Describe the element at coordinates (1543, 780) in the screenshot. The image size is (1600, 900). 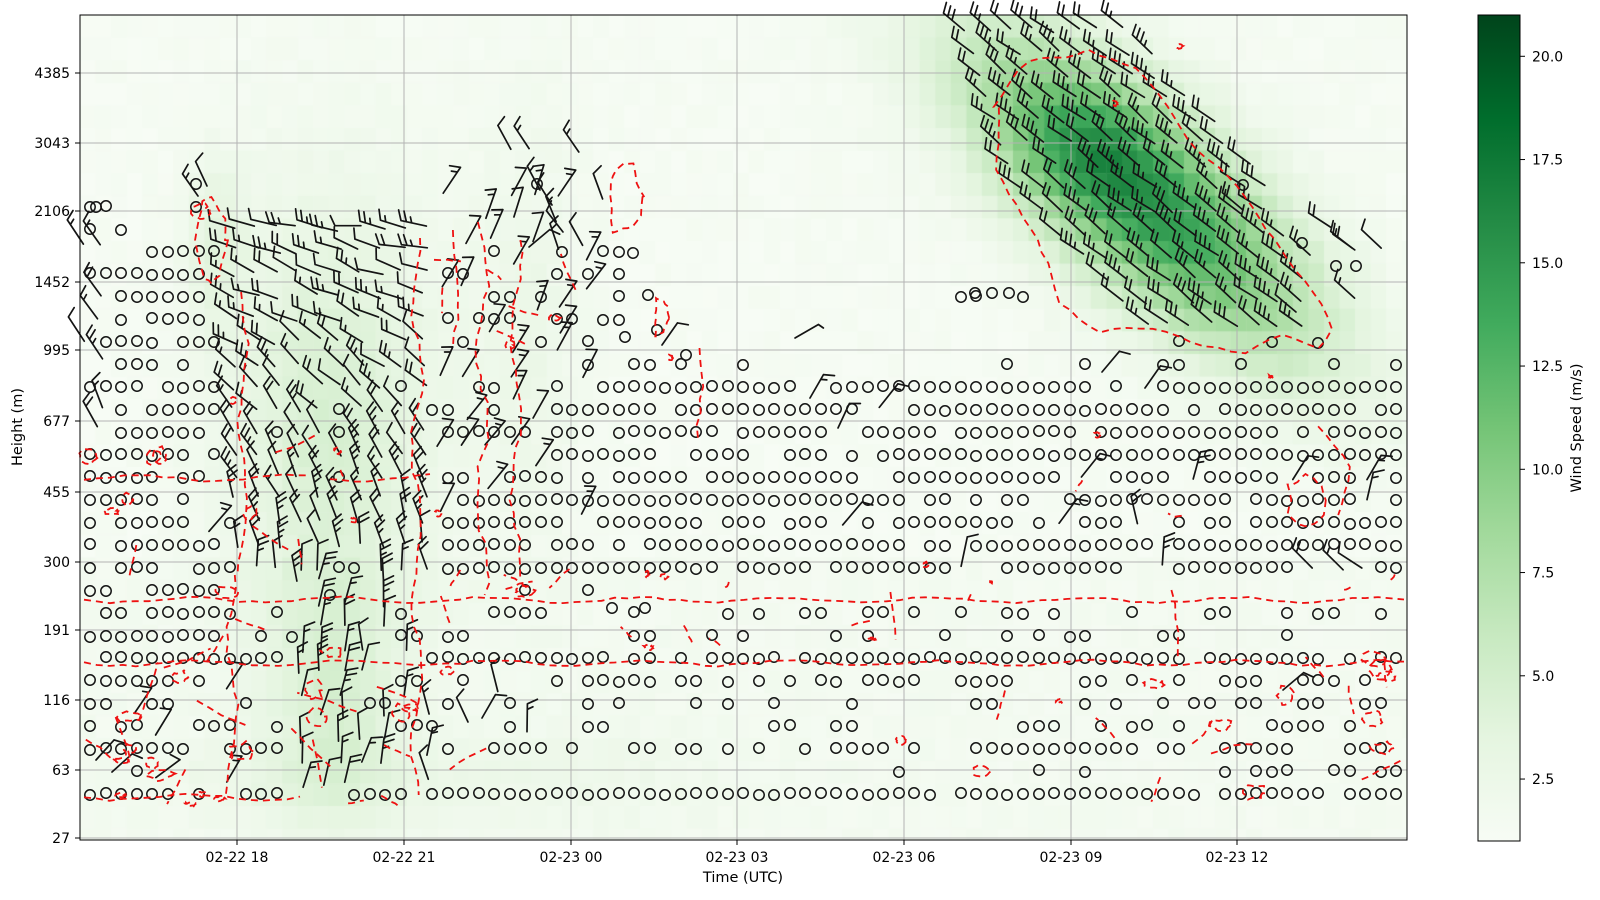
I see `colorbar-tick-label: 2.5` at that location.